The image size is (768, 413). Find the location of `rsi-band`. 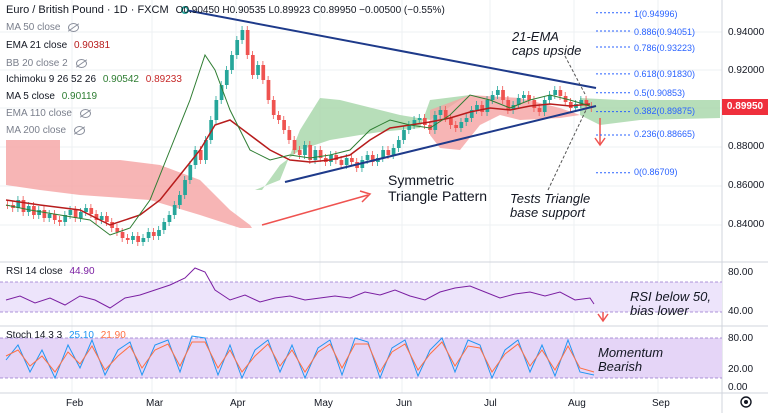

rsi-band is located at coordinates (361, 297).